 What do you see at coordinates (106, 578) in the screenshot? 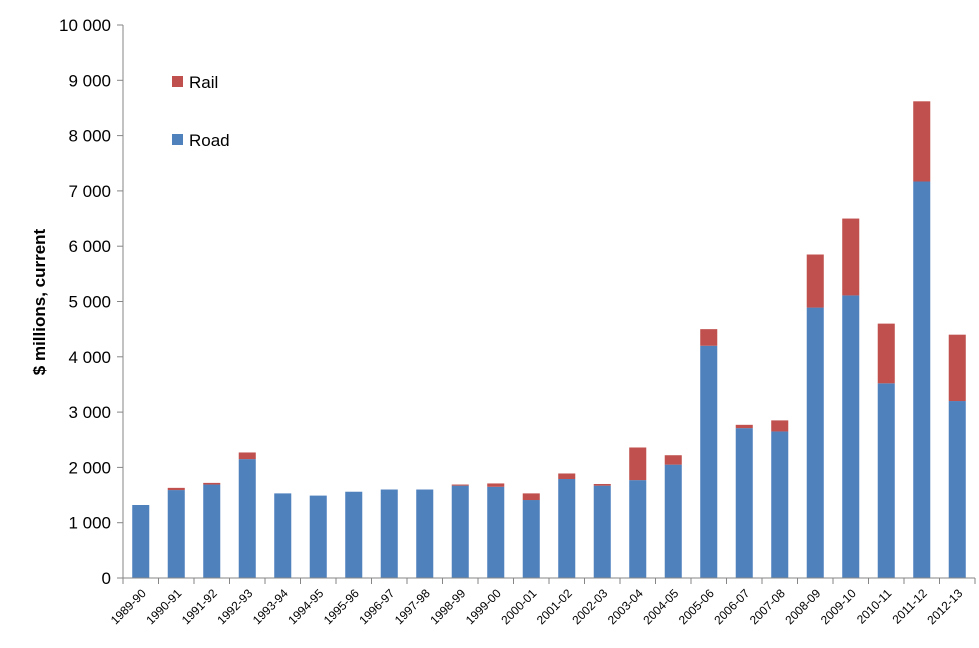
I see `y-tick-label: 0` at bounding box center [106, 578].